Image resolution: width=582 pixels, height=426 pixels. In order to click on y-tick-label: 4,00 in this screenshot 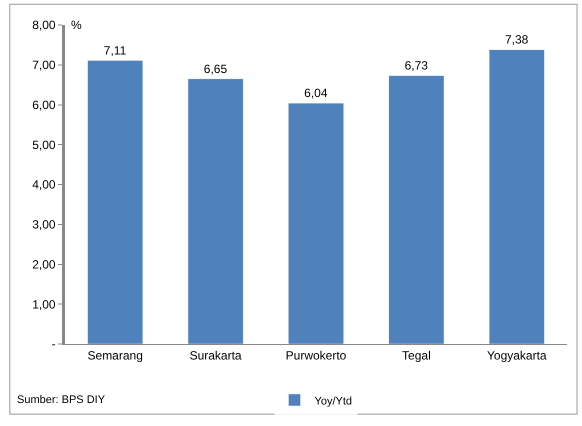, I will do `click(44, 185)`.